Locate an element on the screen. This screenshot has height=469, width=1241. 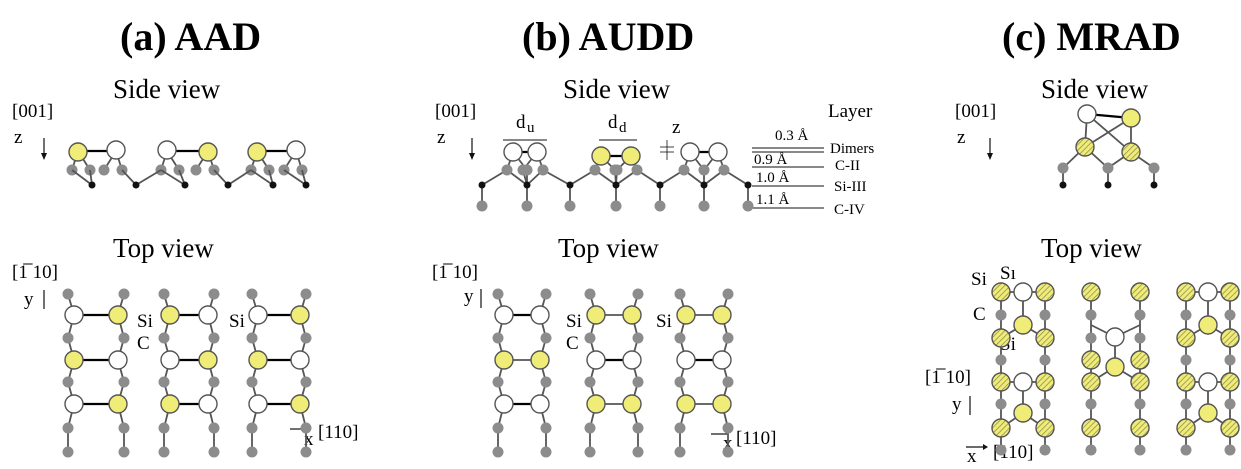
panel-c-top-structure is located at coordinates (1115, 369).